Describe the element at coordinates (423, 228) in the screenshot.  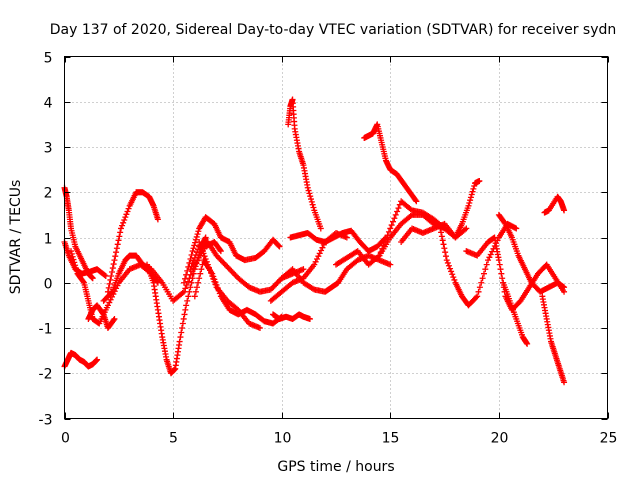
I see `series-trace-t` at that location.